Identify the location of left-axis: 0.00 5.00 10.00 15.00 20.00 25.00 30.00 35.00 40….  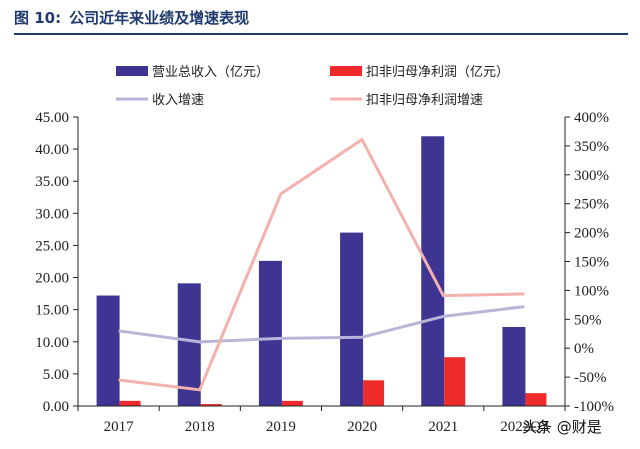
(57, 262).